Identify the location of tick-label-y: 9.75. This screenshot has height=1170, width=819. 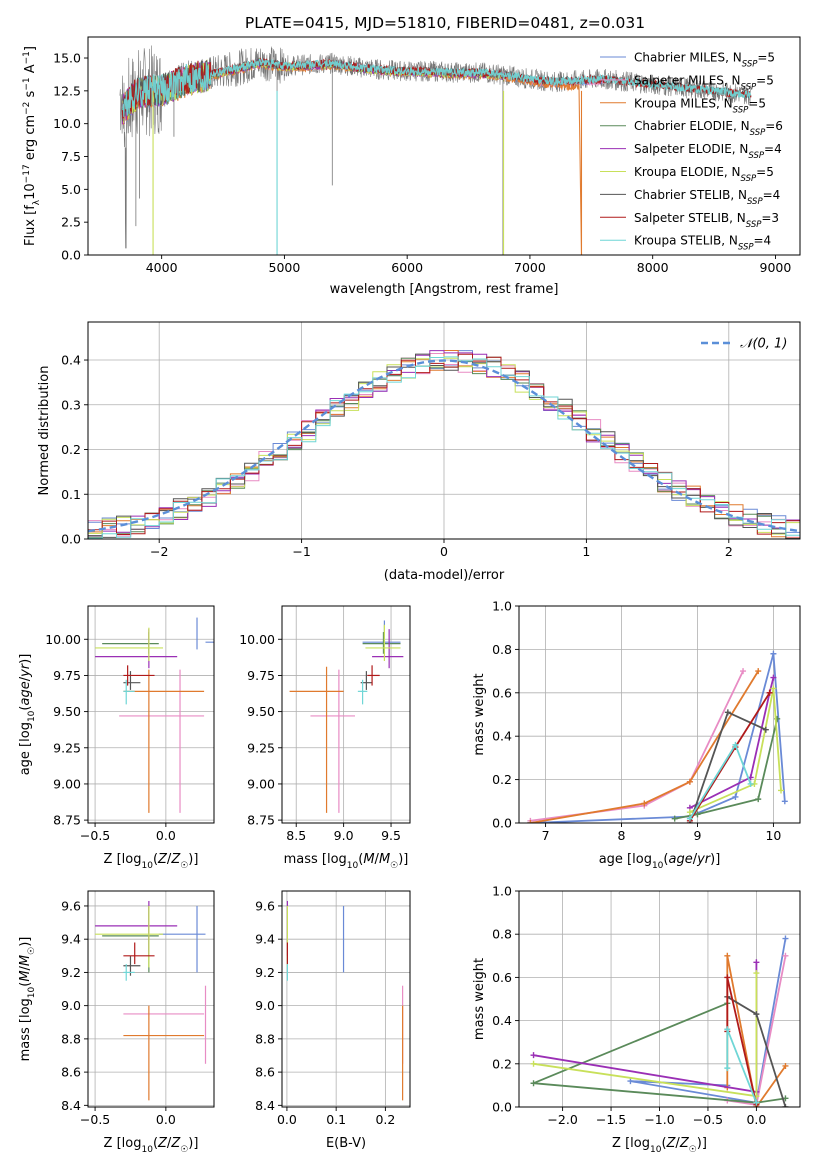
(261, 675).